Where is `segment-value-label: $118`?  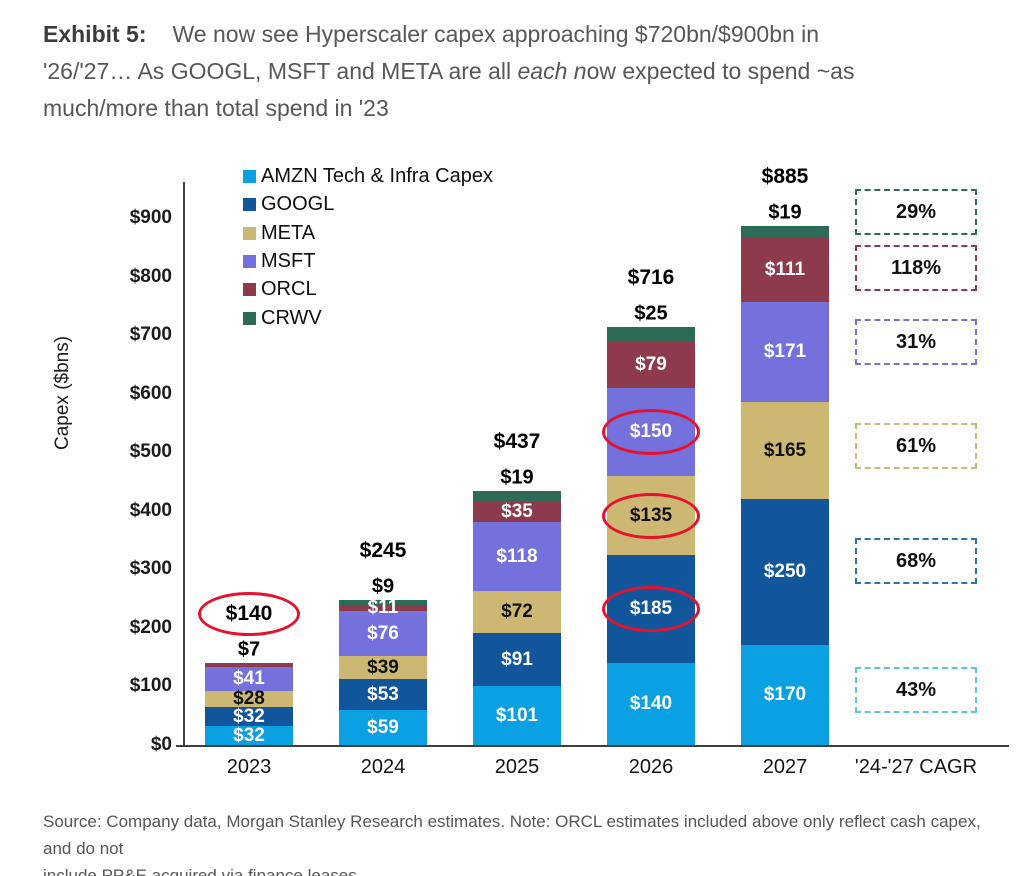 segment-value-label: $118 is located at coordinates (517, 556).